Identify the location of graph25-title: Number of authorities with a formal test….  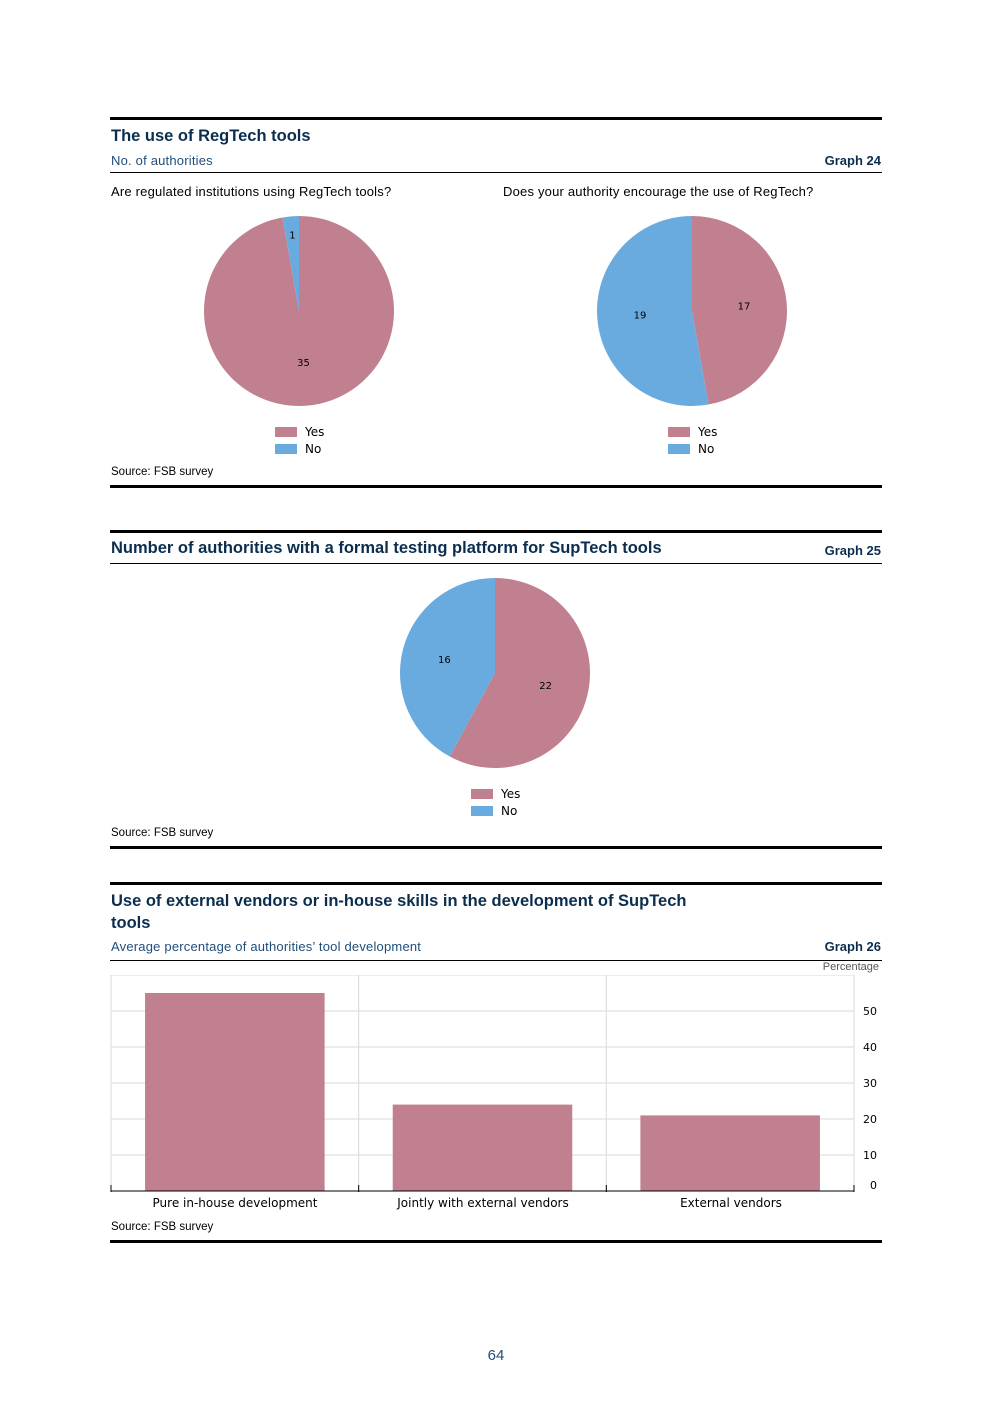
(386, 548).